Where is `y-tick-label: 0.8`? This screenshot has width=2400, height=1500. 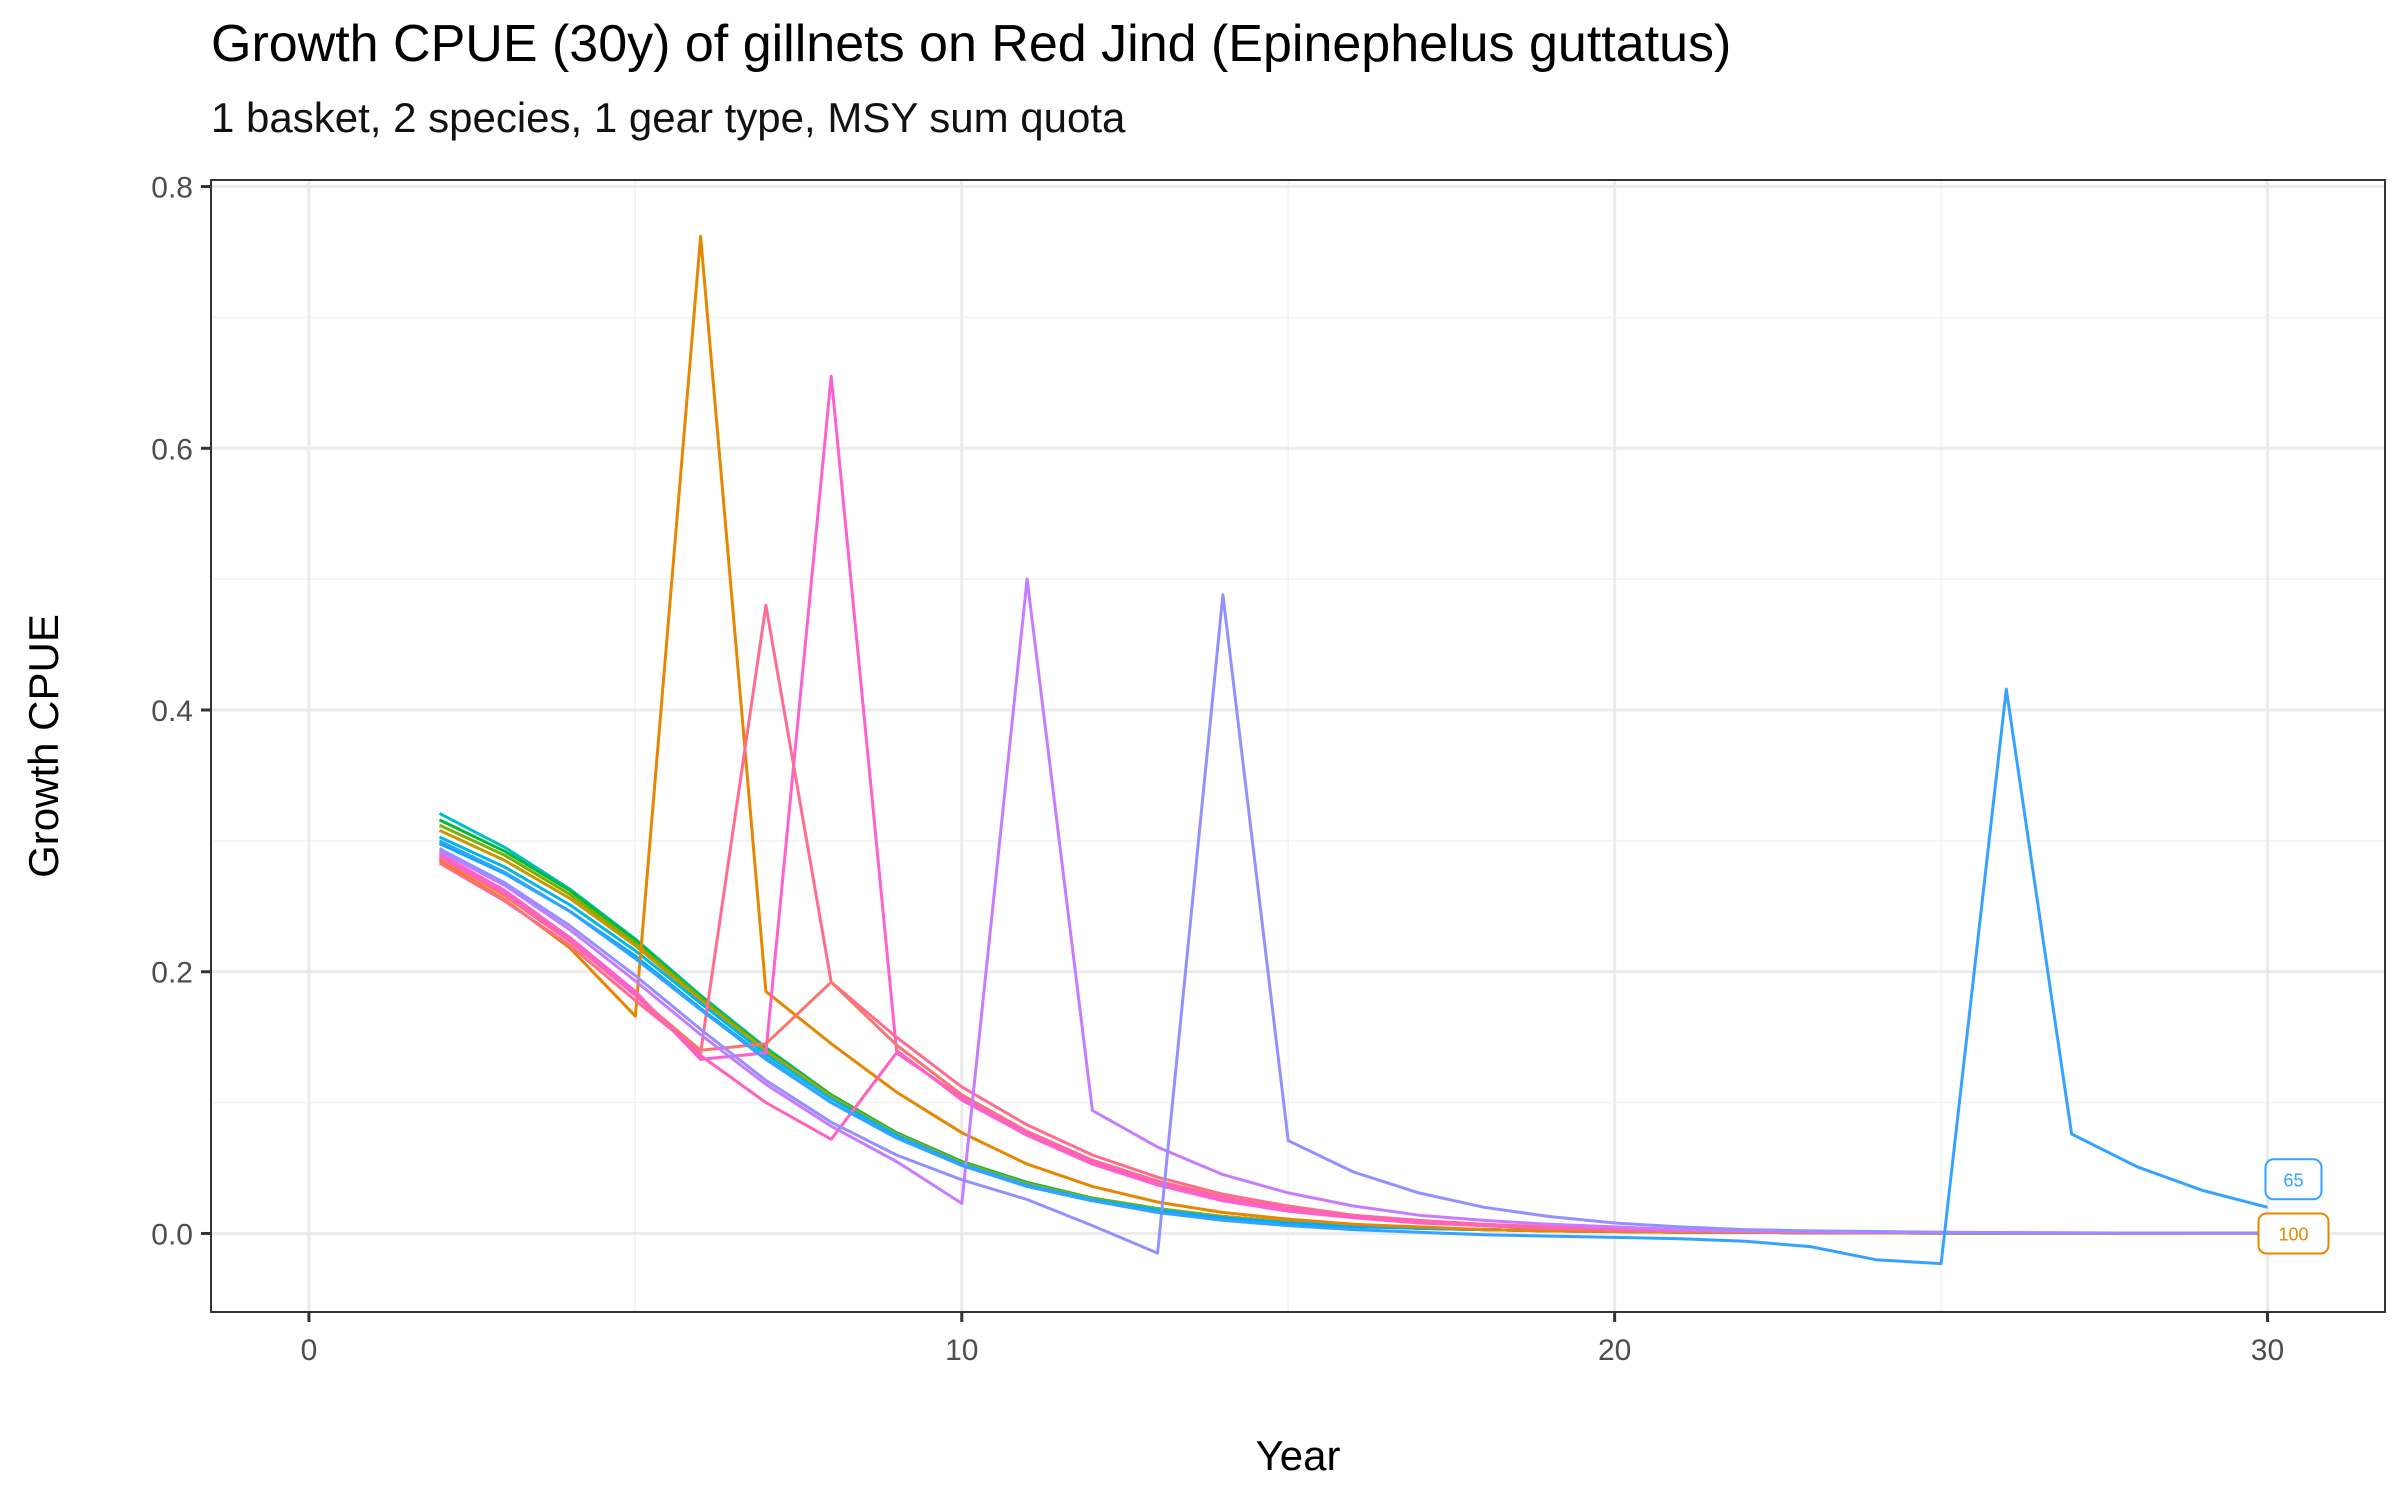 y-tick-label: 0.8 is located at coordinates (172, 188).